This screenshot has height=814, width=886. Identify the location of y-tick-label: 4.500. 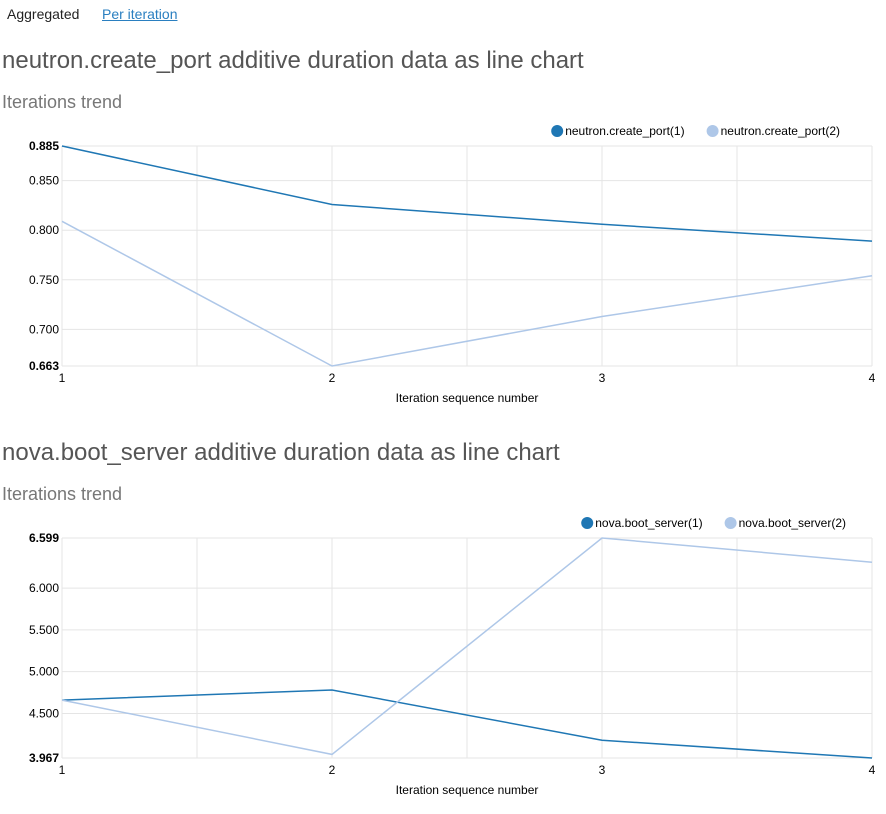
(44, 713).